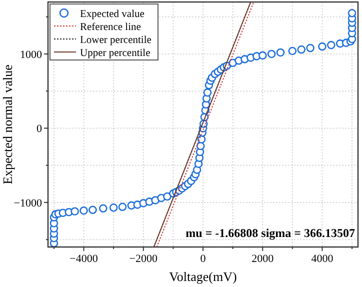  What do you see at coordinates (203, 276) in the screenshot?
I see `x-axis-title: Voltage(mV)` at bounding box center [203, 276].